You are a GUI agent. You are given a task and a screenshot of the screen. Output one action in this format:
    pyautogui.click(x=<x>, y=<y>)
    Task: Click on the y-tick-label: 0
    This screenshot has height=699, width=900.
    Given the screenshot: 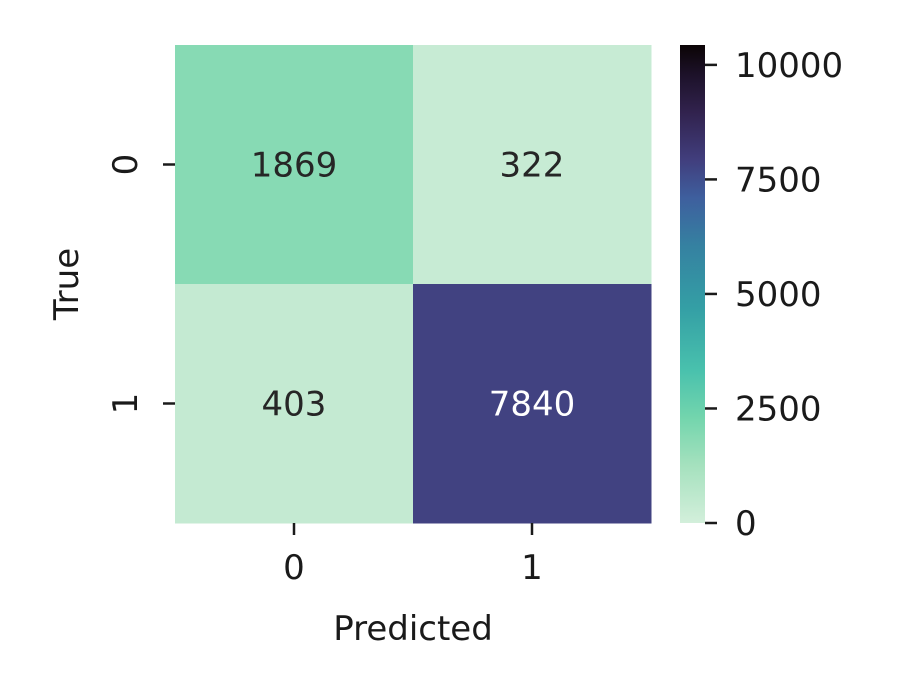 What is the action you would take?
    pyautogui.click(x=126, y=165)
    